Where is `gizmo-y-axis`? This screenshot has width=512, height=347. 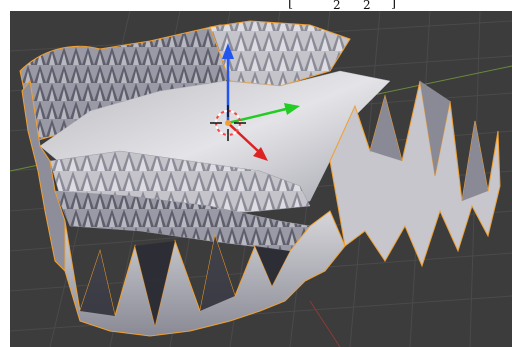
gizmo-y-axis is located at coordinates (257, 116).